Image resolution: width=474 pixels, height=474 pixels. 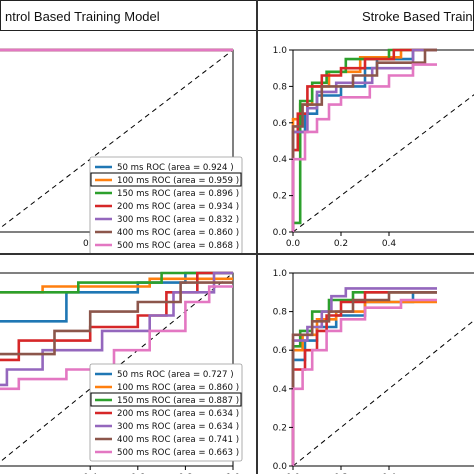 I want to click on legend-label: 100 ms ROC (area = 0.959 ), so click(x=178, y=181).